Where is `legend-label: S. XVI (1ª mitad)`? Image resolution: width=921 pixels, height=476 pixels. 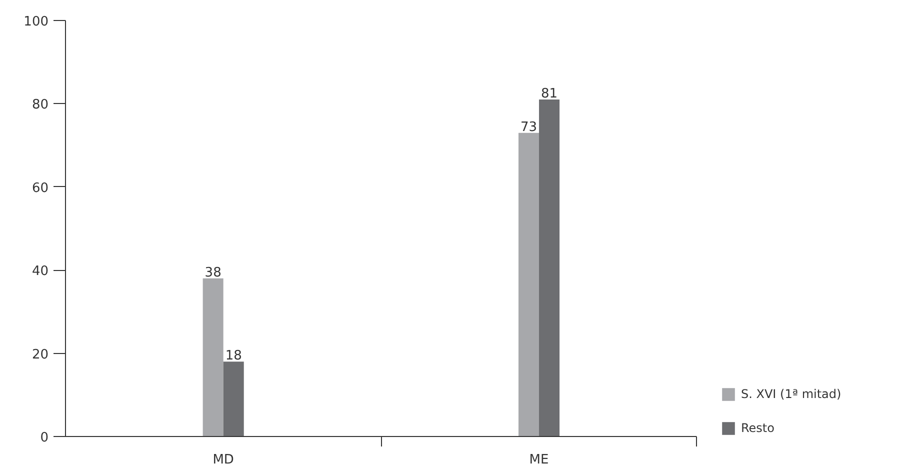 legend-label: S. XVI (1ª mitad) is located at coordinates (791, 394).